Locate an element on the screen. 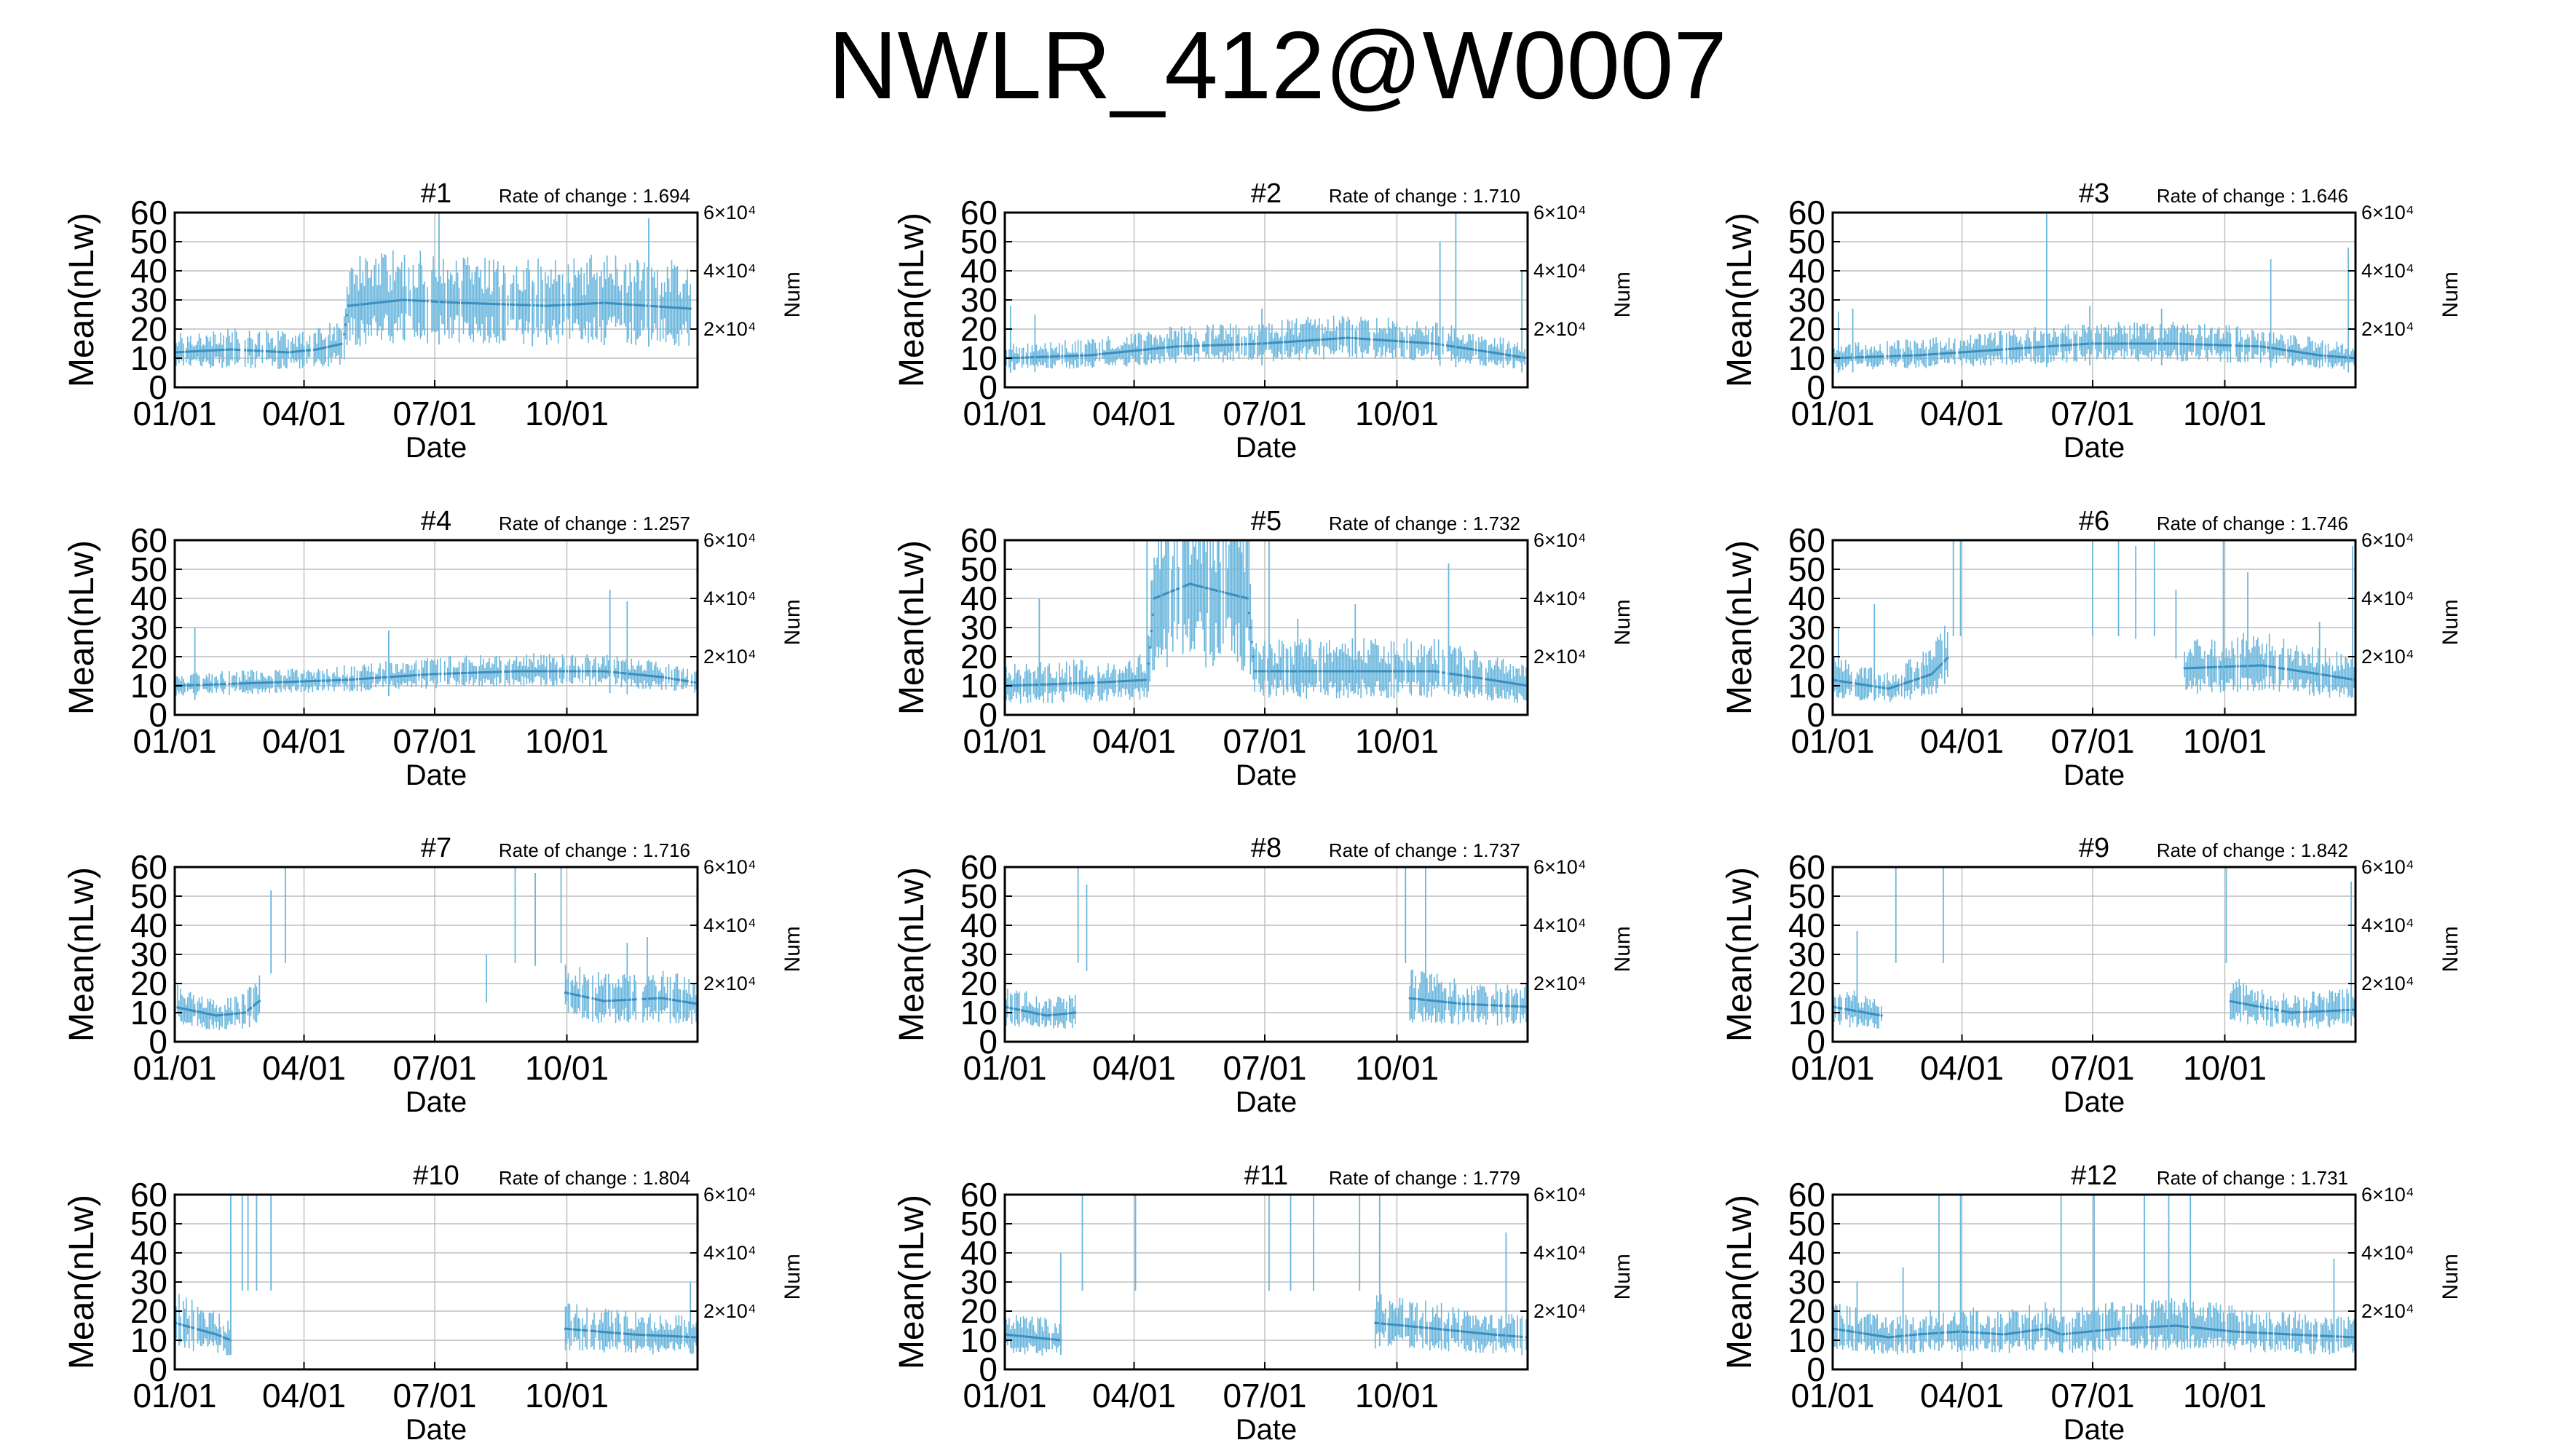 The width and height of the screenshot is (2555, 1456). rate-of-change-label: Rate of change : 1.710 is located at coordinates (1424, 196).